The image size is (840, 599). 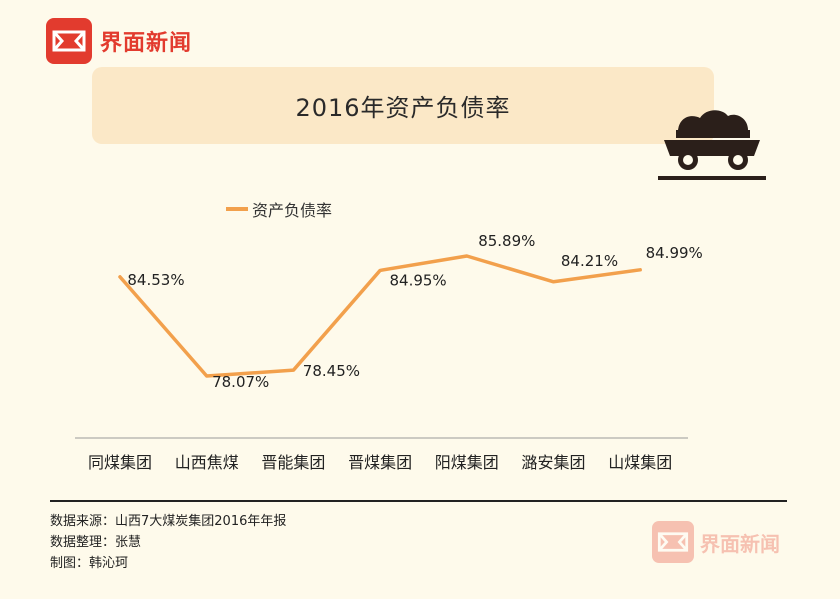 I want to click on x-tick-label: 潞安集团, so click(x=553, y=462).